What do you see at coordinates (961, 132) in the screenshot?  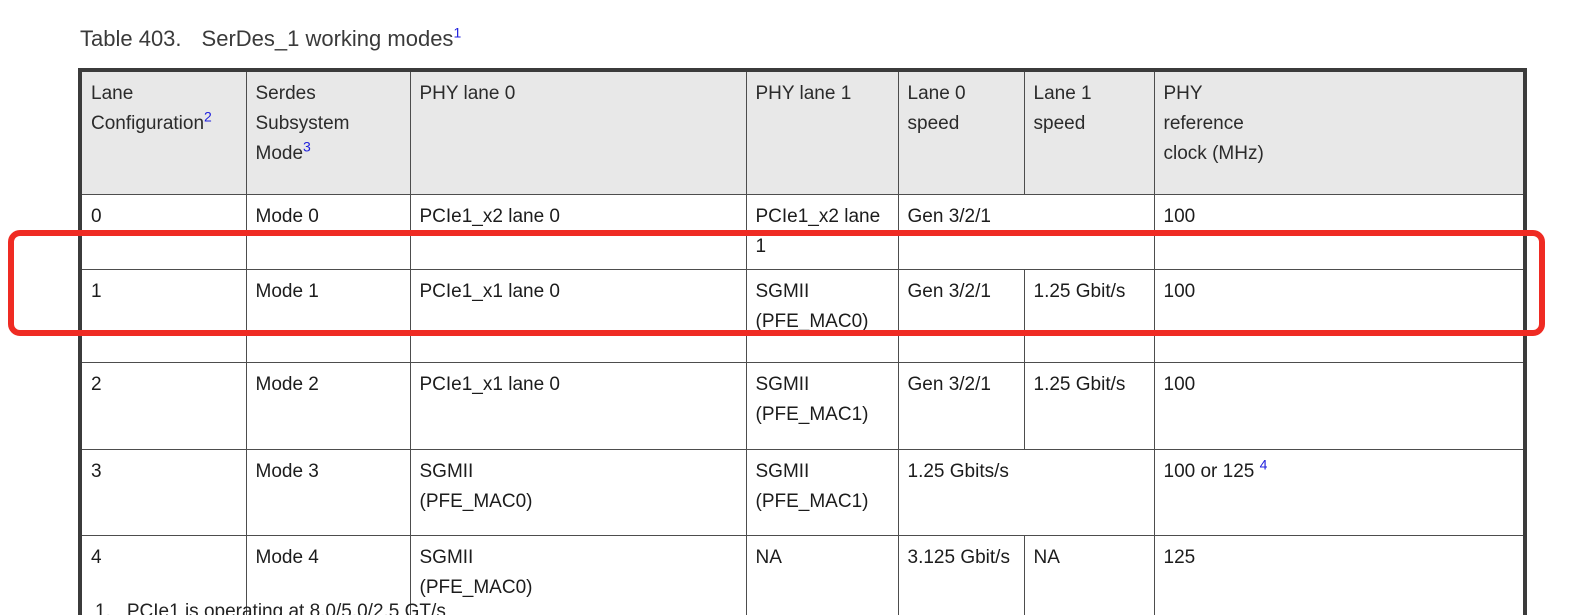 I see `column-header-lane-0-speed: Lane 0 speed` at bounding box center [961, 132].